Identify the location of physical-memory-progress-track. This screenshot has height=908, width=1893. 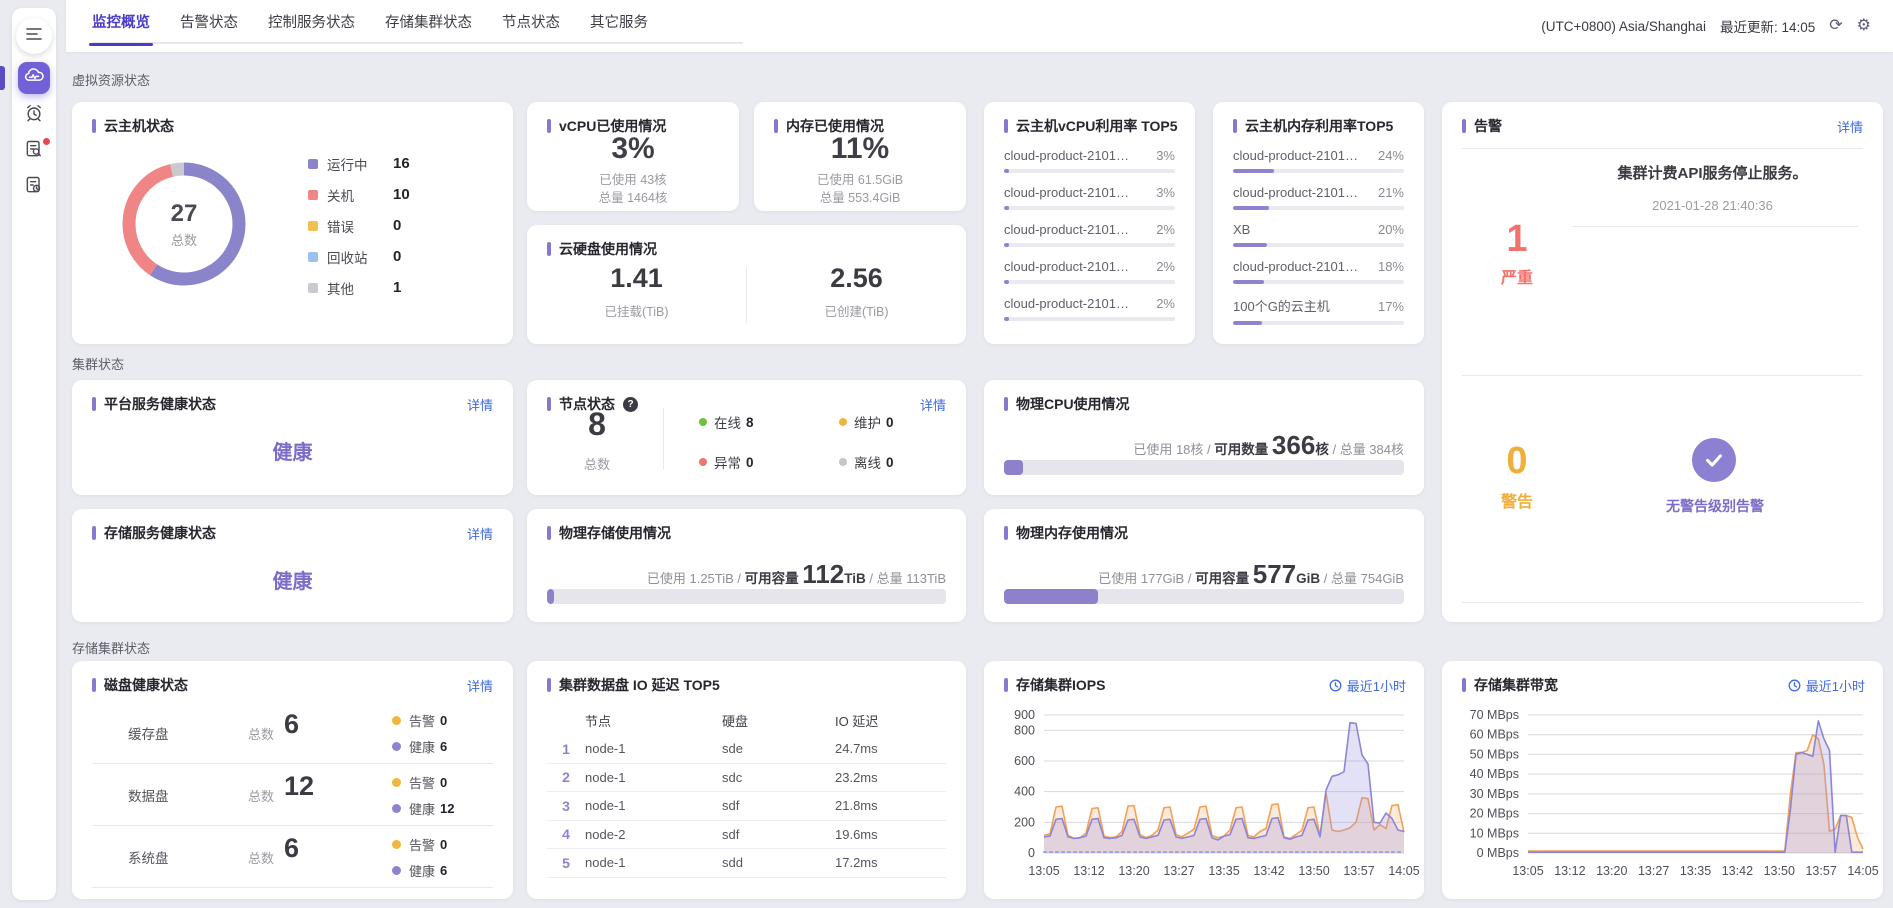
(1204, 596).